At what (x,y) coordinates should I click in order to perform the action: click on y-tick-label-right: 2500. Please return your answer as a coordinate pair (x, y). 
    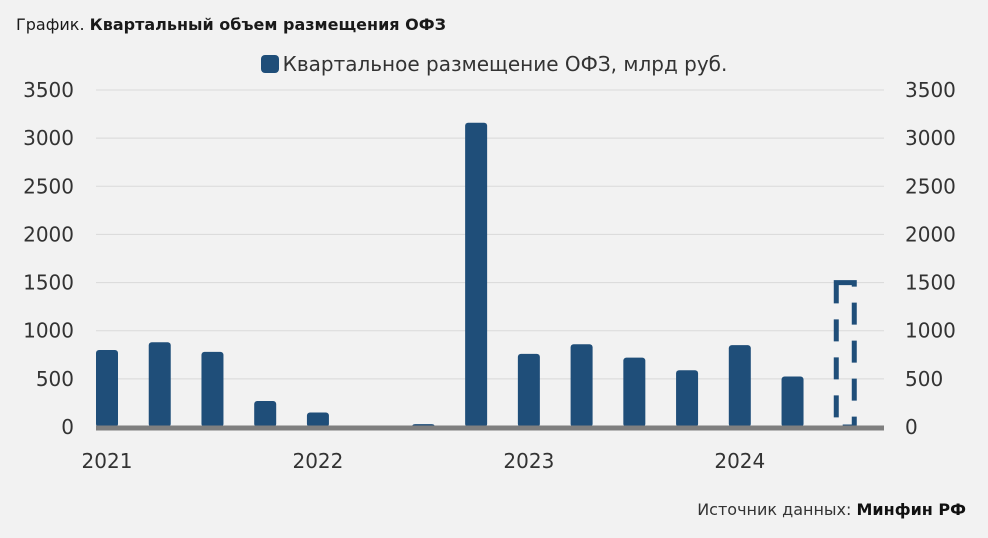
    Looking at the image, I should click on (930, 186).